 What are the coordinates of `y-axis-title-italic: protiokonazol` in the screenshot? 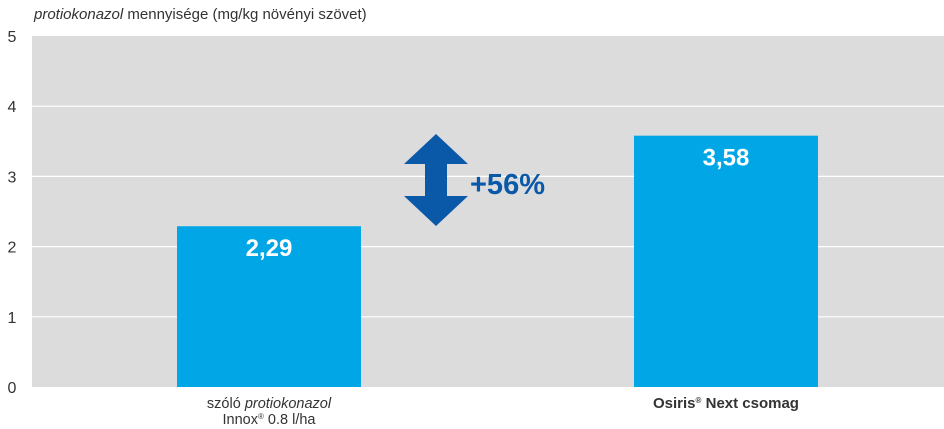 It's located at (79, 14).